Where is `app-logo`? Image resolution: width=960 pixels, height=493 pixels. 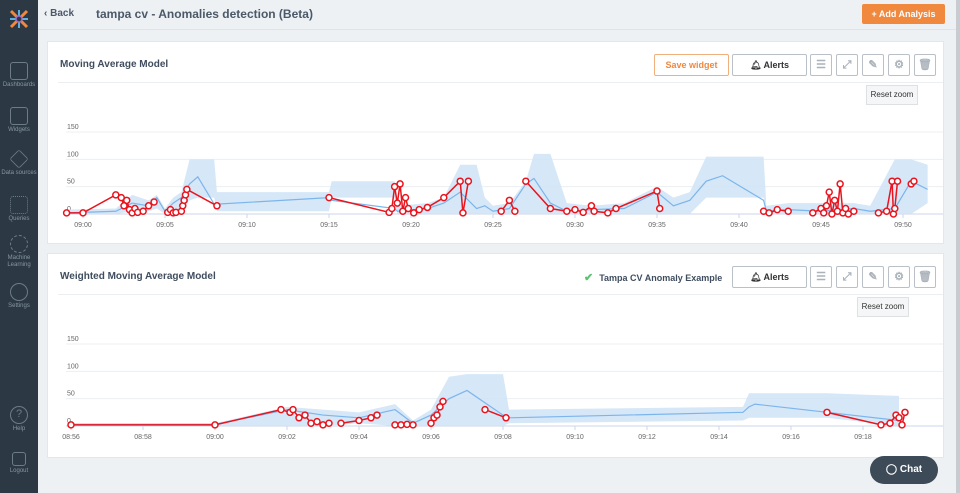 app-logo is located at coordinates (19, 19).